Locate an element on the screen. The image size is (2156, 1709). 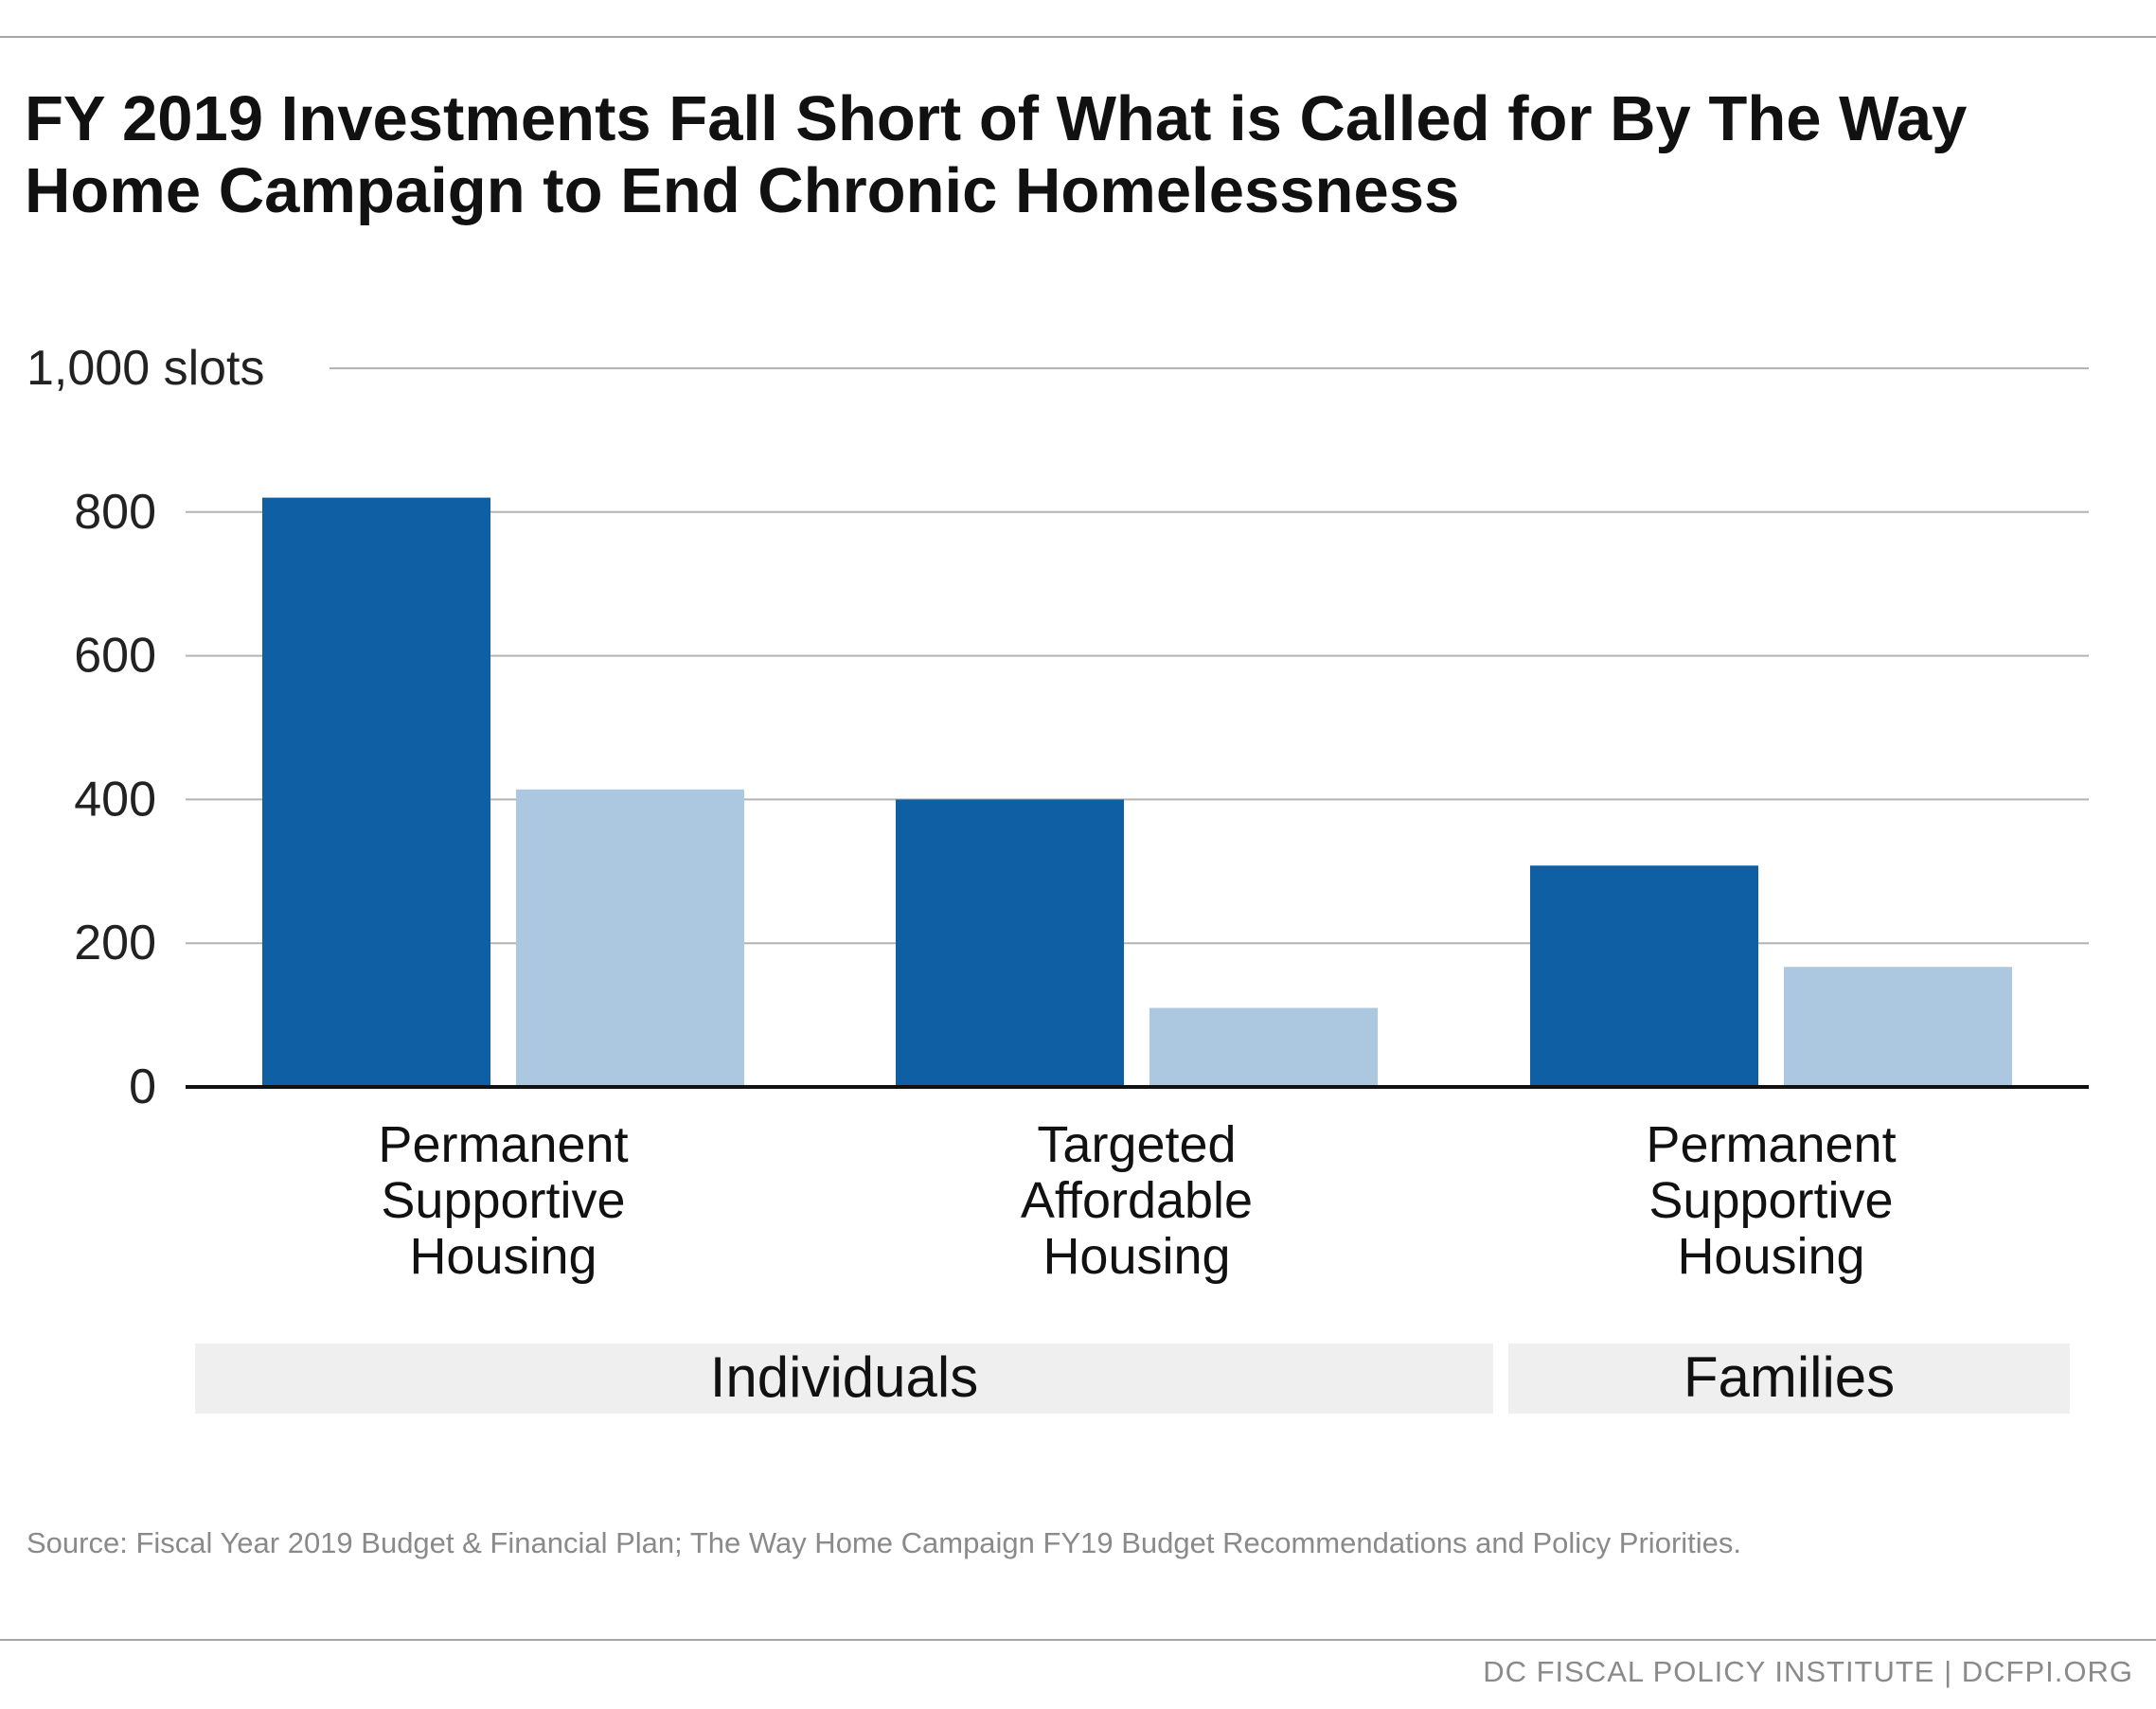
group-label: Families is located at coordinates (1789, 1377).